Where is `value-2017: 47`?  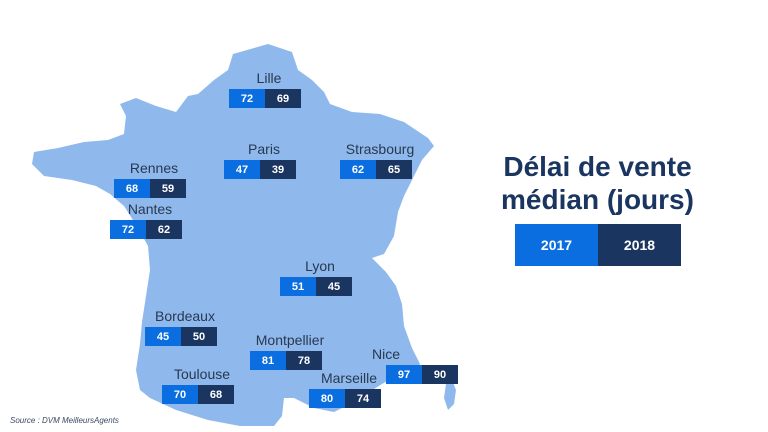 value-2017: 47 is located at coordinates (242, 169).